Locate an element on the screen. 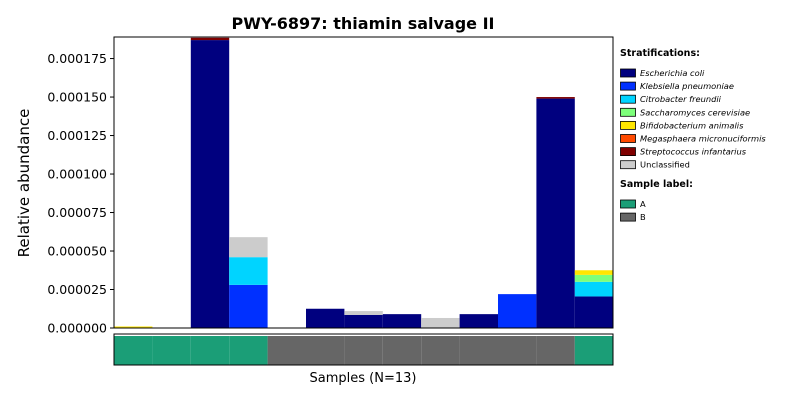 This screenshot has width=800, height=404. y-tick-label: 0.000175 is located at coordinates (77, 58).